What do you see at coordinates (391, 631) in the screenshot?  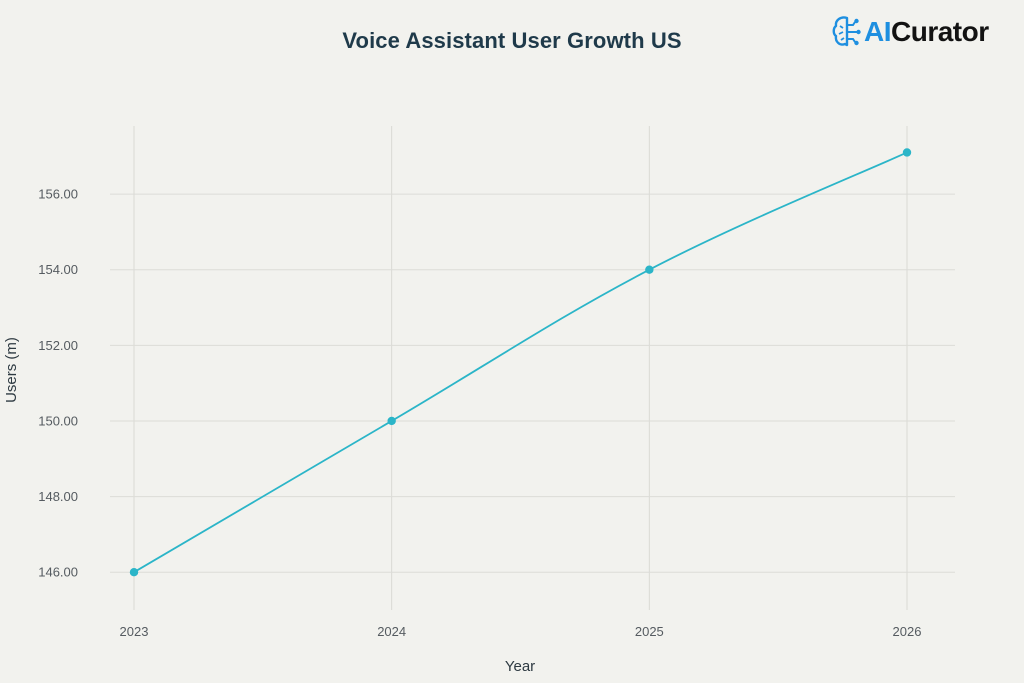 I see `x-tick-label: 2024` at bounding box center [391, 631].